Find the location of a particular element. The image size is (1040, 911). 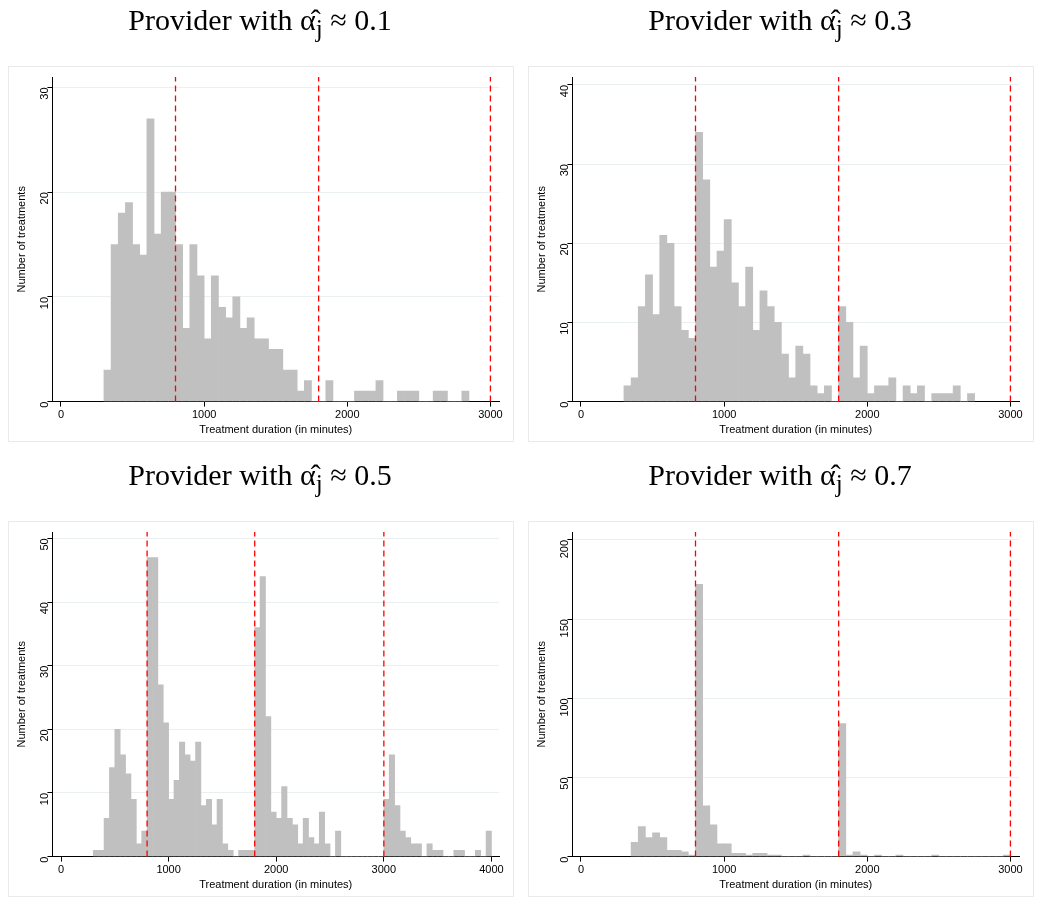

y-tick-label: 200 is located at coordinates (564, 549).